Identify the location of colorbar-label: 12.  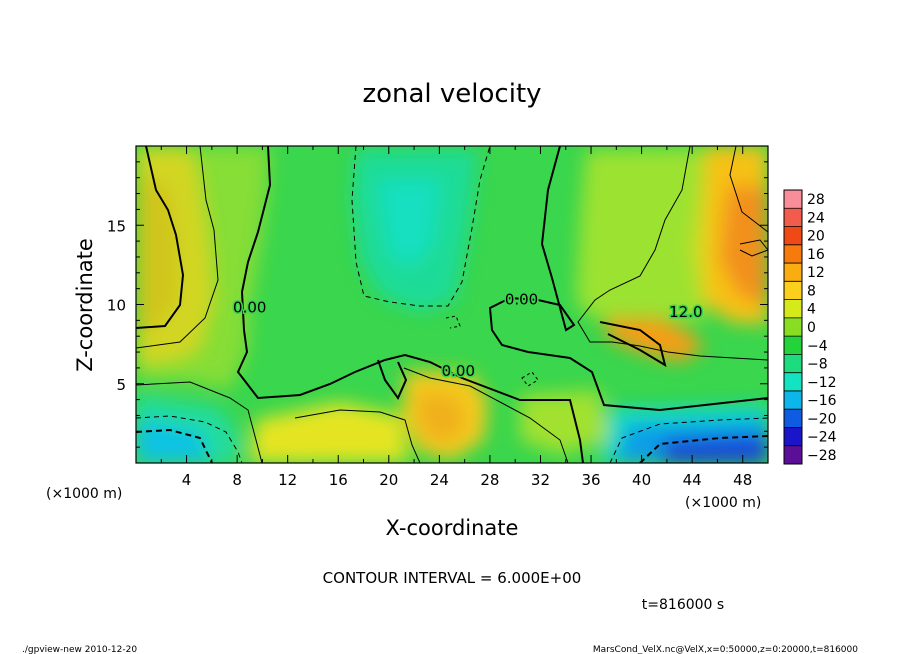
(816, 273).